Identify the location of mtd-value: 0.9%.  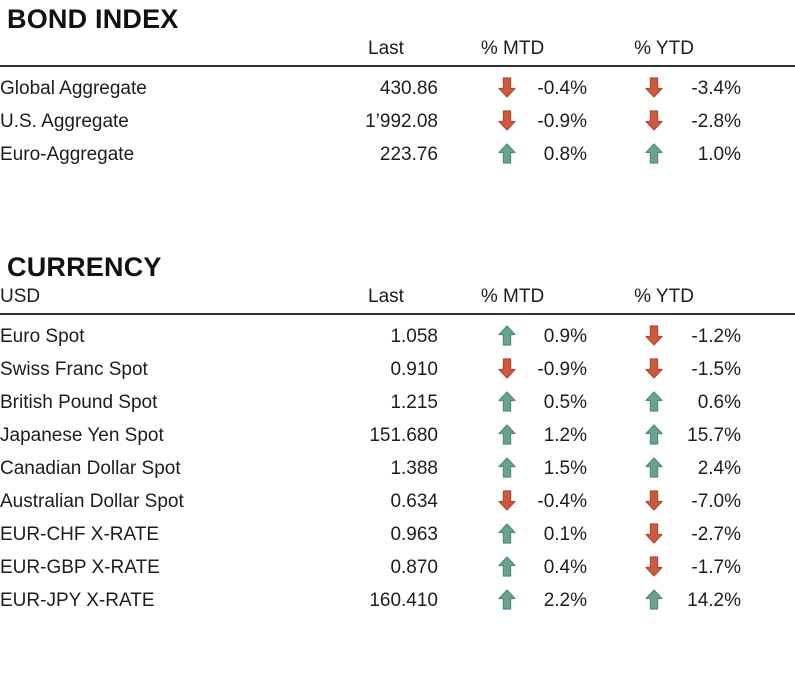
(565, 336).